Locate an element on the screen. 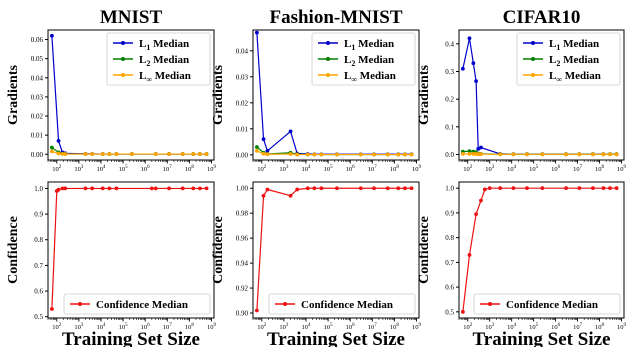  y-tick-label: 0.5 is located at coordinates (38, 317).